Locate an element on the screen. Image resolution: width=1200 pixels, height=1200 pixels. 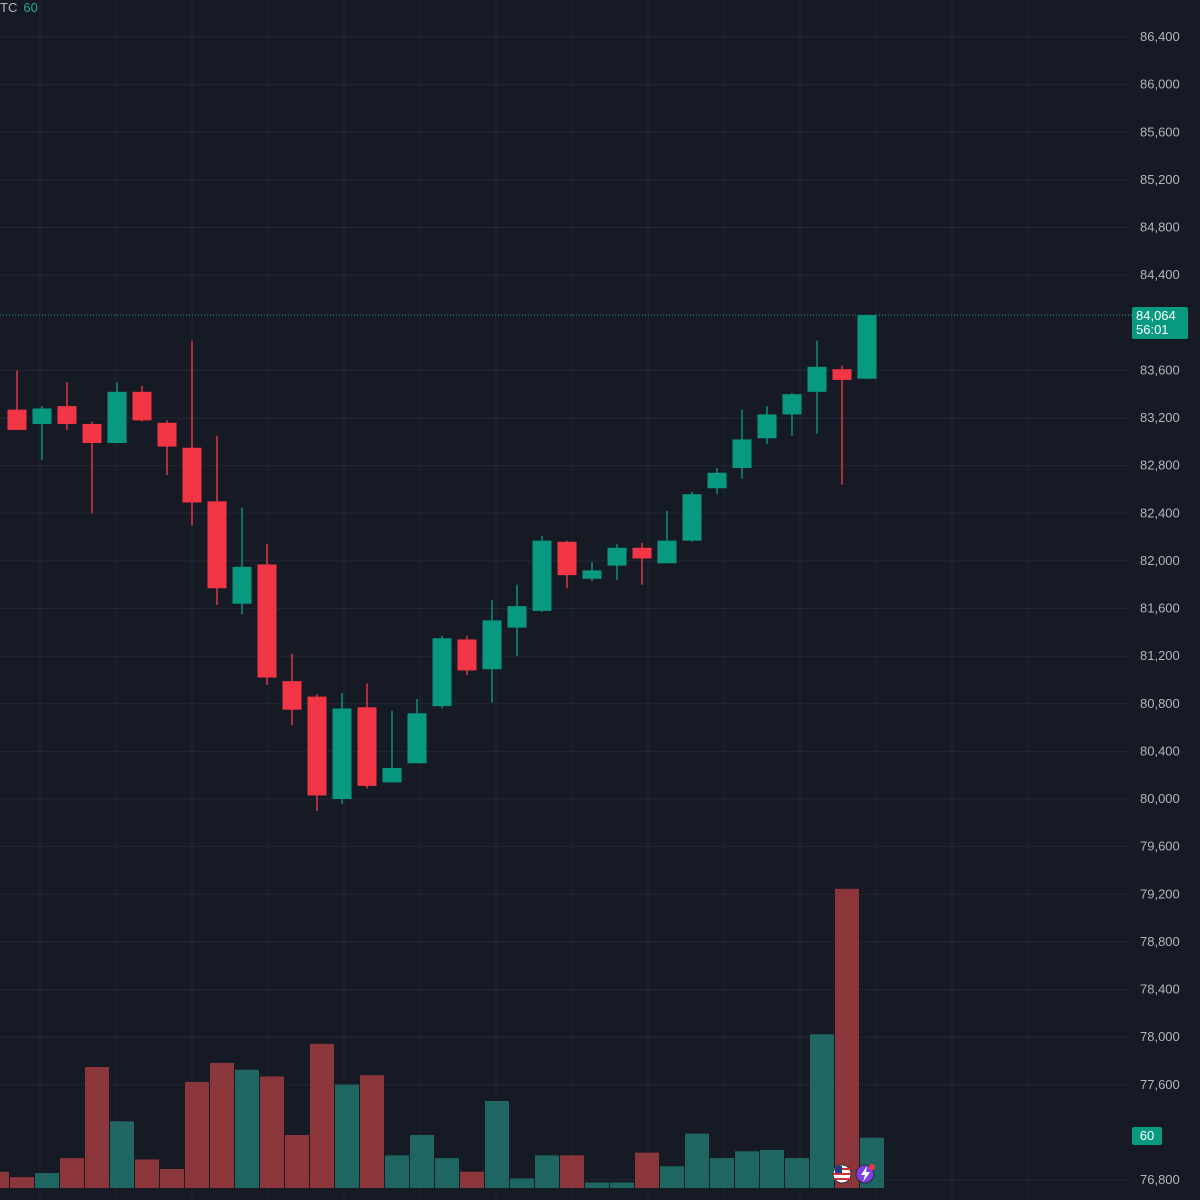
price-axis-label: 80,800 is located at coordinates (1160, 703).